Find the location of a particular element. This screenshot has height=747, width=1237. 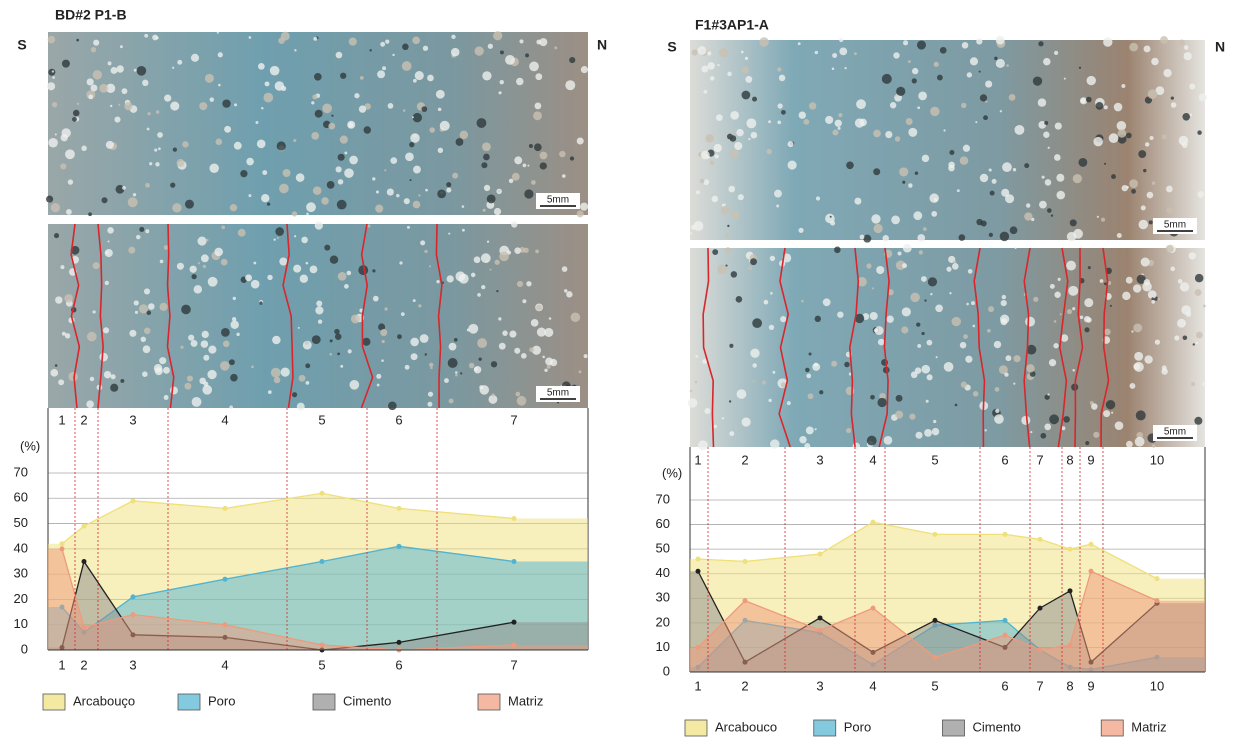

y-tick-label: 60 is located at coordinates (21, 497).